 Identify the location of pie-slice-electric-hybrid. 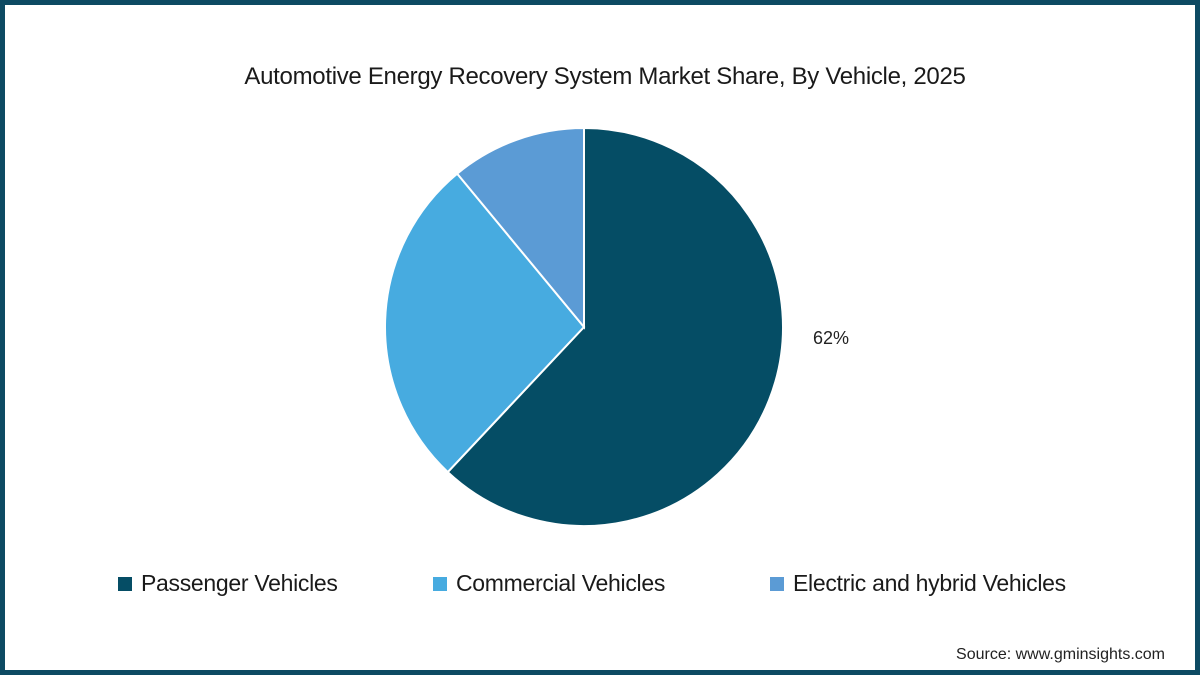
(520, 228).